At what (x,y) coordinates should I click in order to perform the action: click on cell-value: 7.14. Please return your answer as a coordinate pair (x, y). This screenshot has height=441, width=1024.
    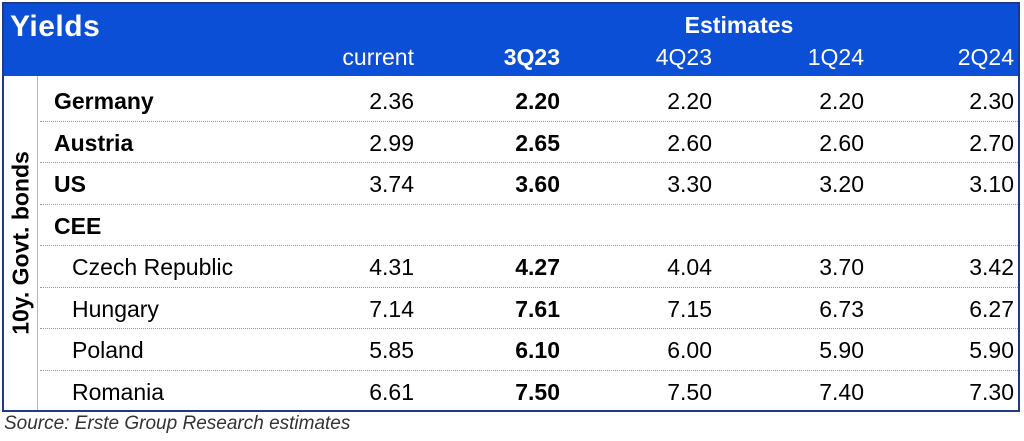
    Looking at the image, I should click on (391, 308).